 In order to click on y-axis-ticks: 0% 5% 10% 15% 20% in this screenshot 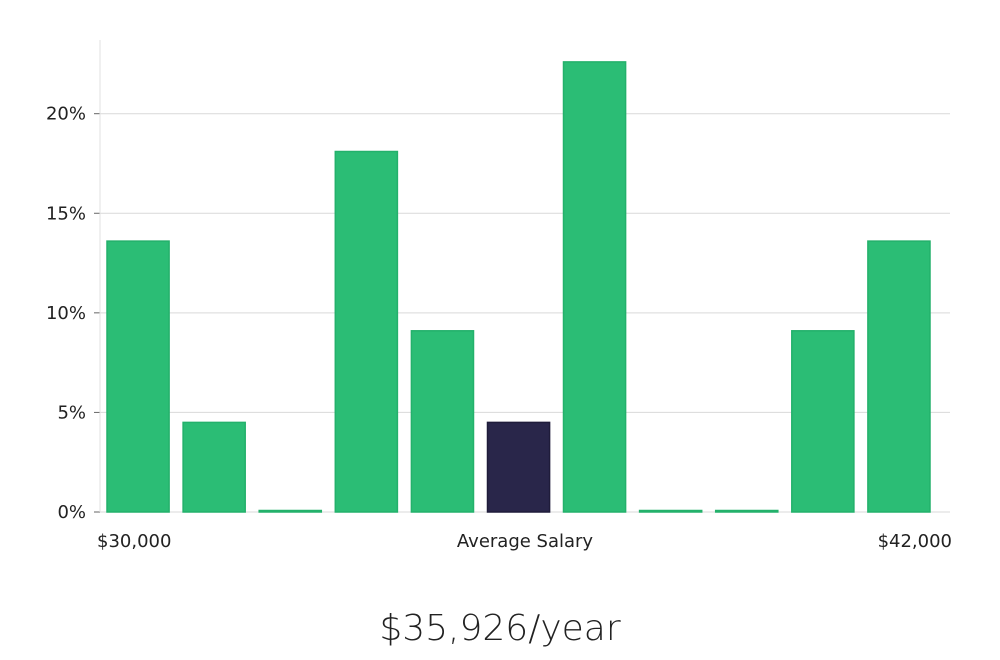, I will do `click(73, 313)`.